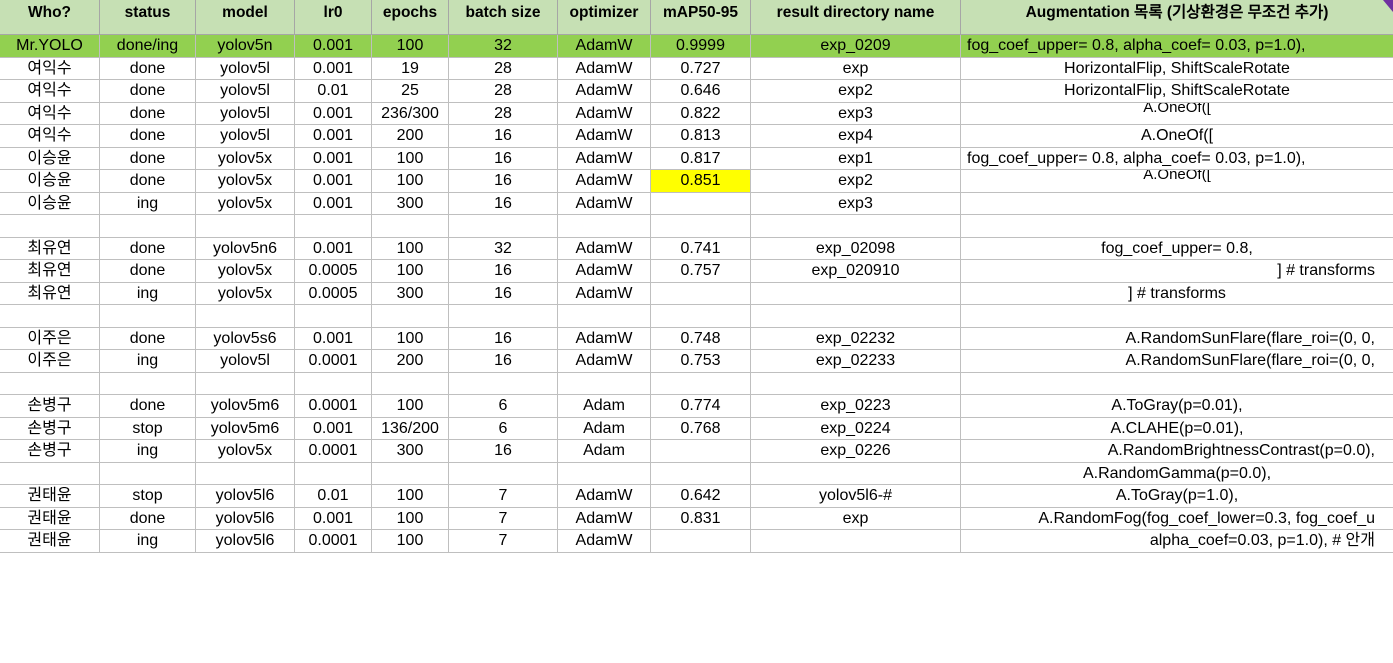  Describe the element at coordinates (701, 158) in the screenshot. I see `cell-map: 0.817` at that location.